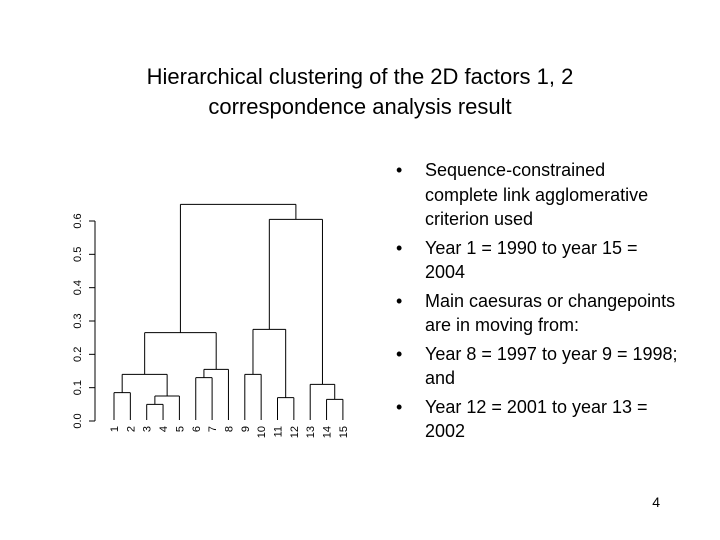 This screenshot has height=540, width=720. I want to click on leaf-label: 5, so click(180, 429).